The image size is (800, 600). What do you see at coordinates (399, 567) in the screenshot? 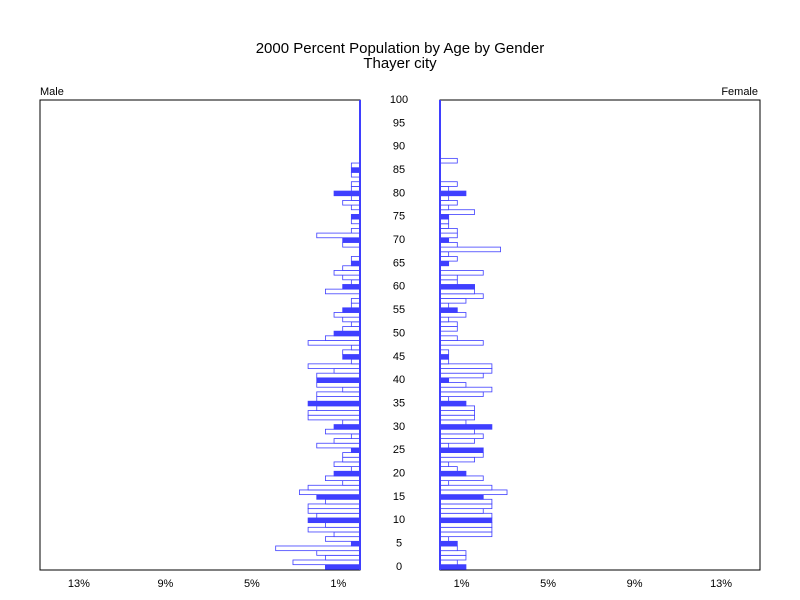
I see `y-tick-label: 0` at bounding box center [399, 567].